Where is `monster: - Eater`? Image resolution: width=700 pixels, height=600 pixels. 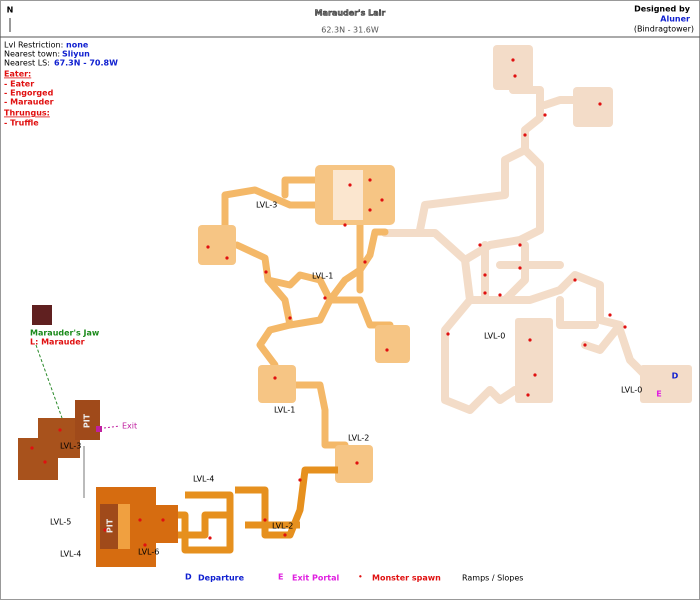
monster: - Eater is located at coordinates (19, 84).